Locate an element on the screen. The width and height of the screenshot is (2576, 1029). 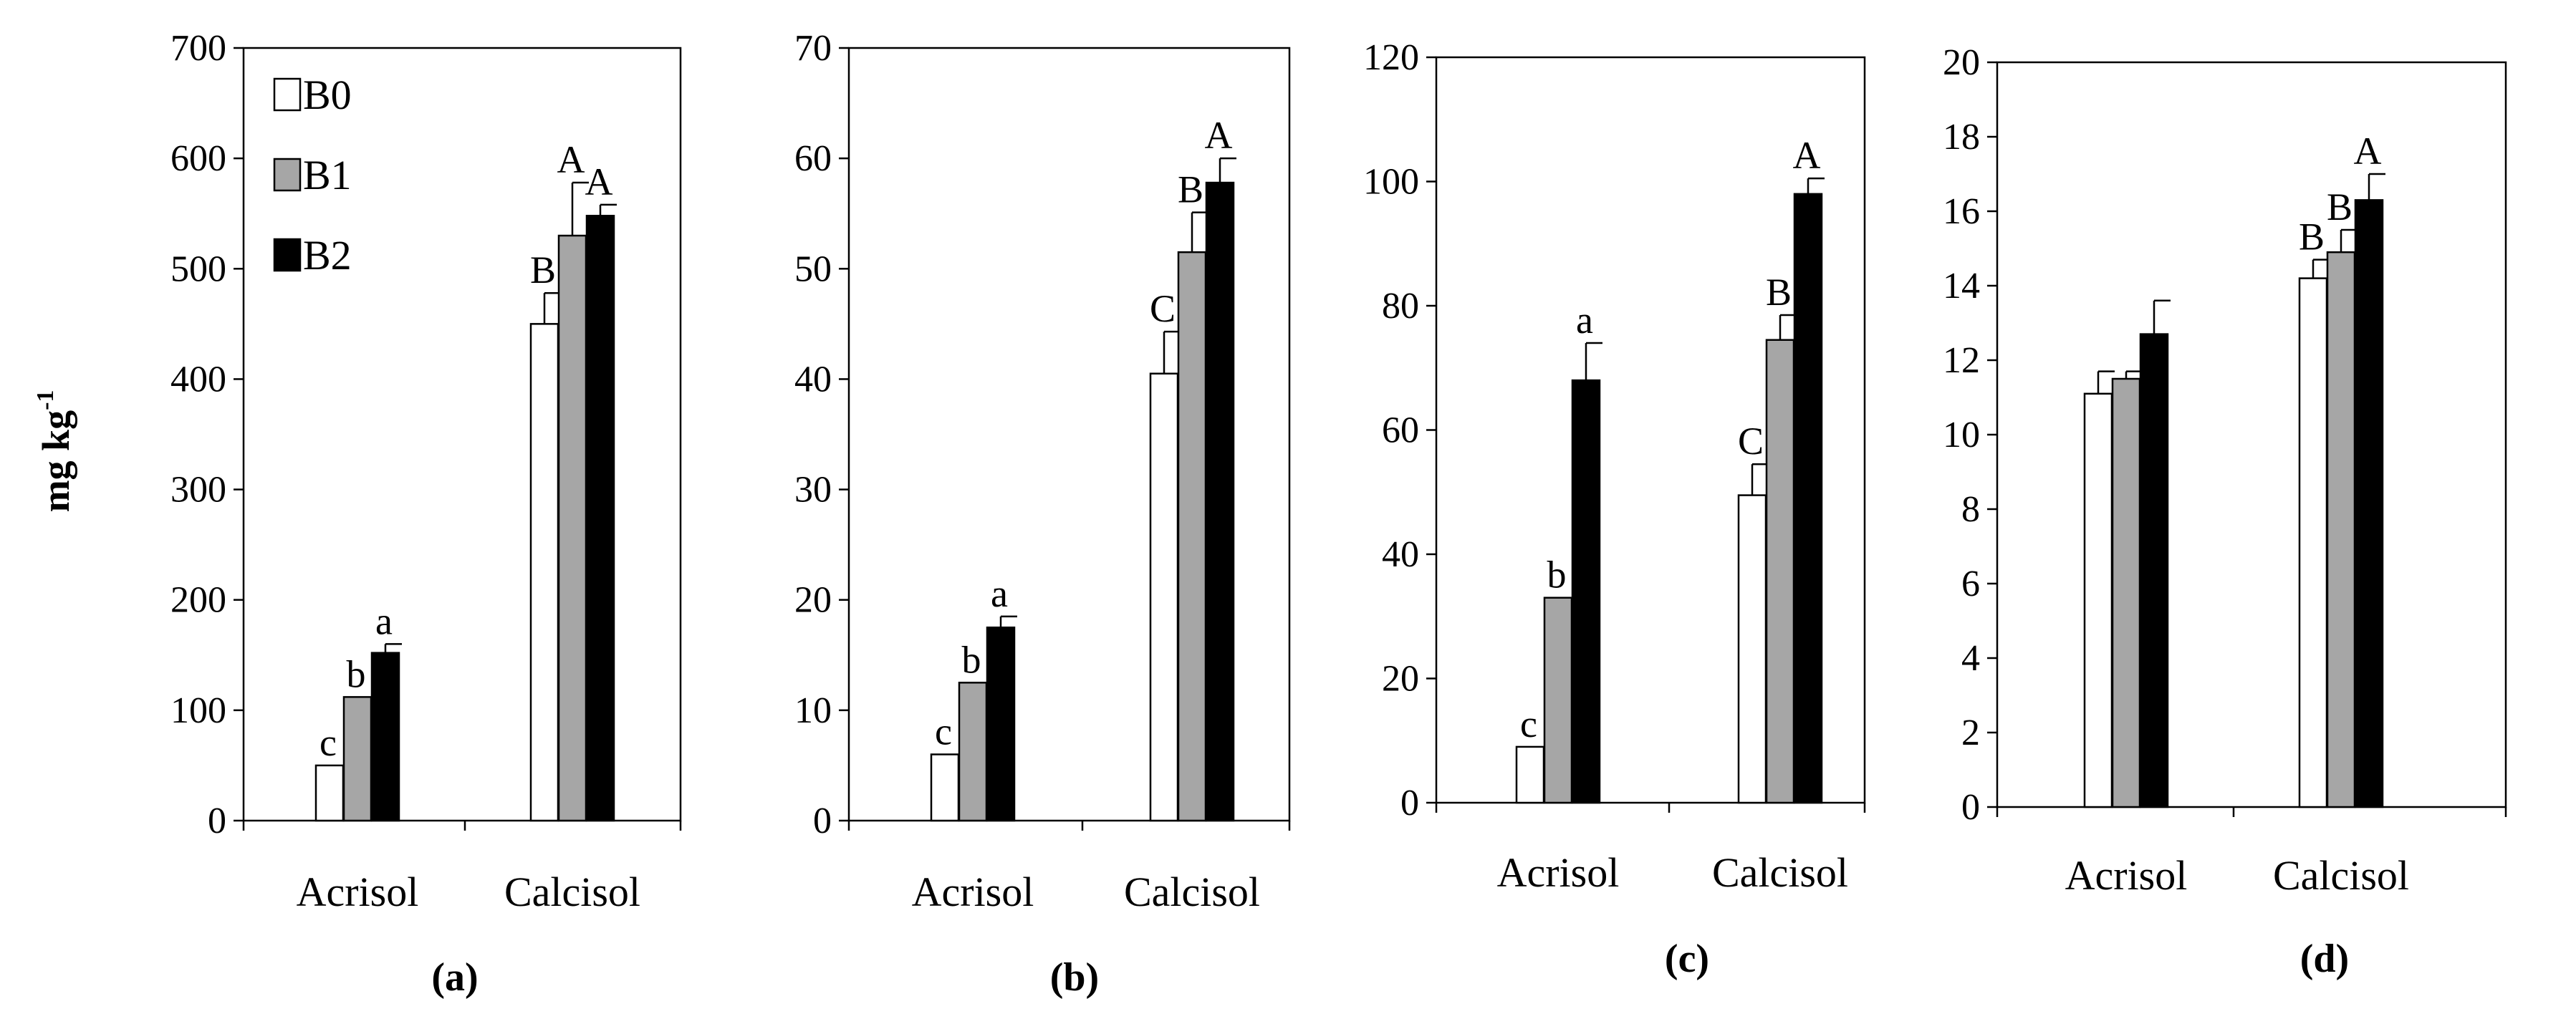
y-tick-label: 6 is located at coordinates (1971, 584).